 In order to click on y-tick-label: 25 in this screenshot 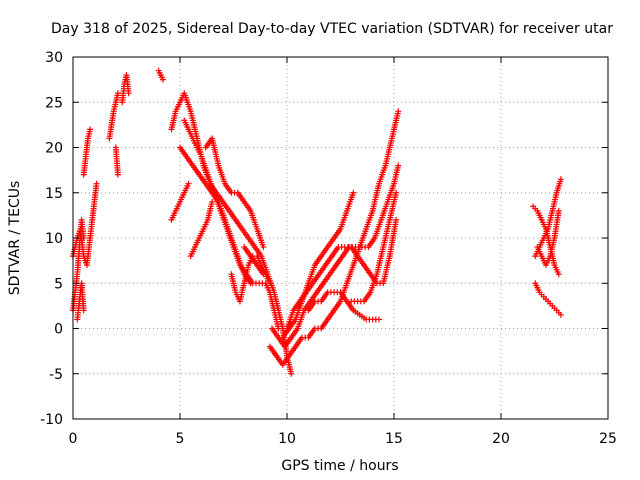, I will do `click(54, 103)`.